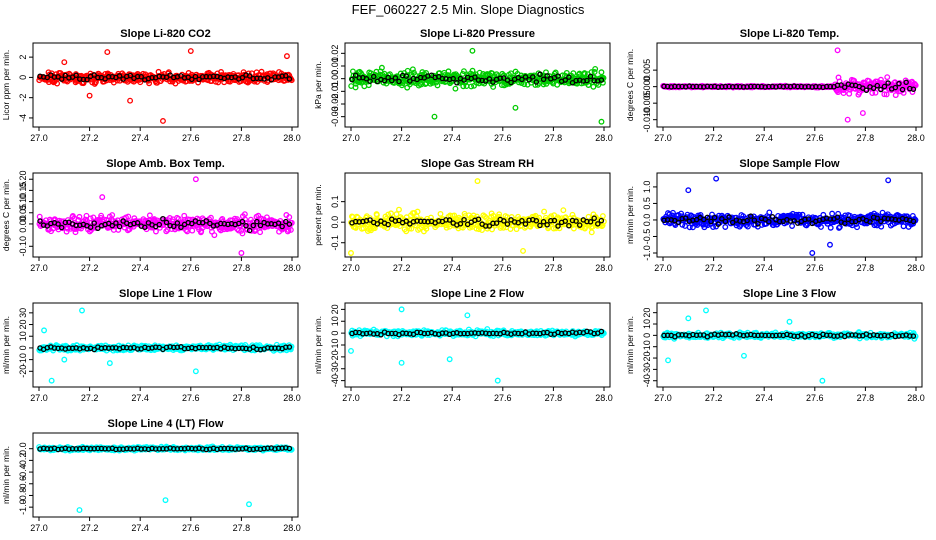 The image size is (936, 540). What do you see at coordinates (23, 507) in the screenshot?
I see `y-tick-label: -1.0` at bounding box center [23, 507].